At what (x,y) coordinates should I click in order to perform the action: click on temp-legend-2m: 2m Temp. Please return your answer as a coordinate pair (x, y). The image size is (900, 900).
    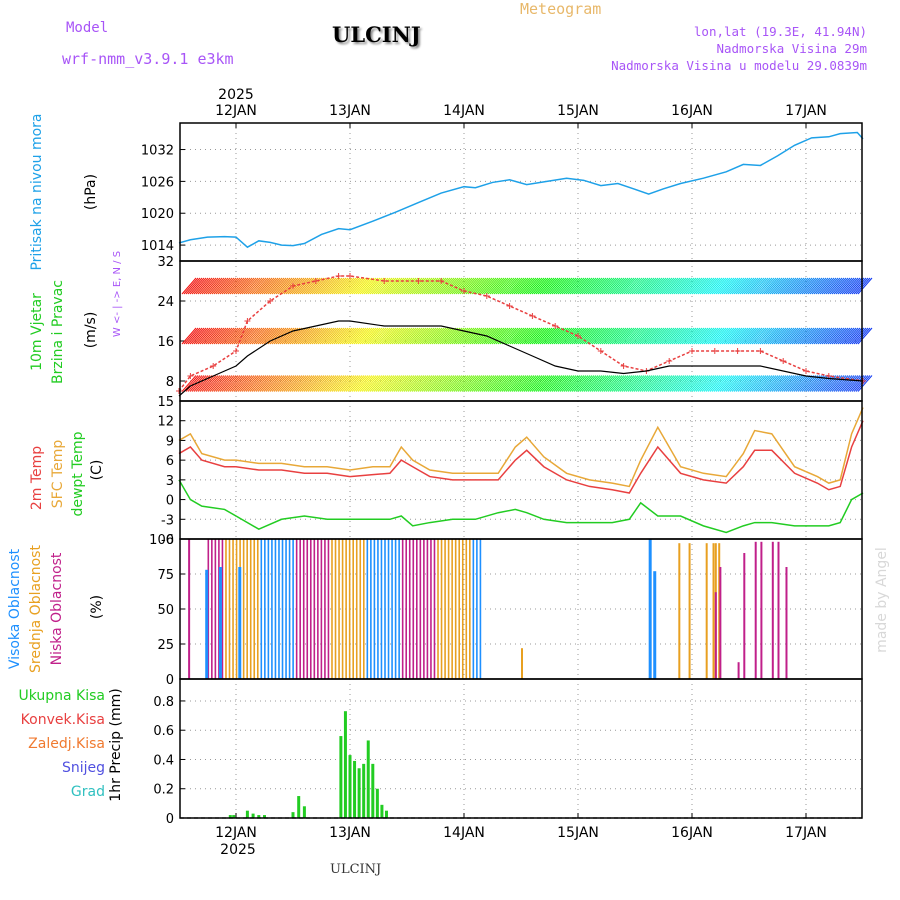
    Looking at the image, I should click on (37, 478).